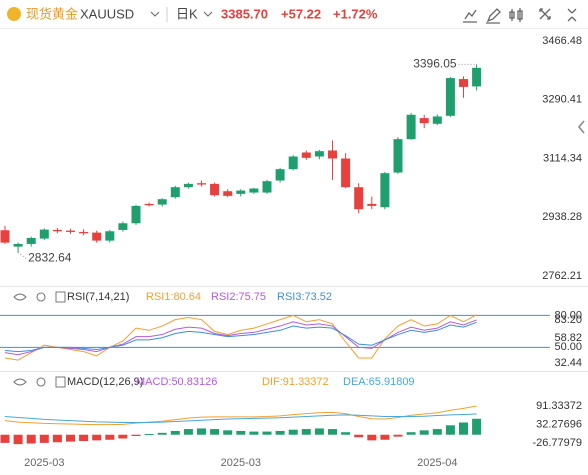 The height and width of the screenshot is (475, 588). I want to click on y-tick-label: 58.82, so click(568, 338).